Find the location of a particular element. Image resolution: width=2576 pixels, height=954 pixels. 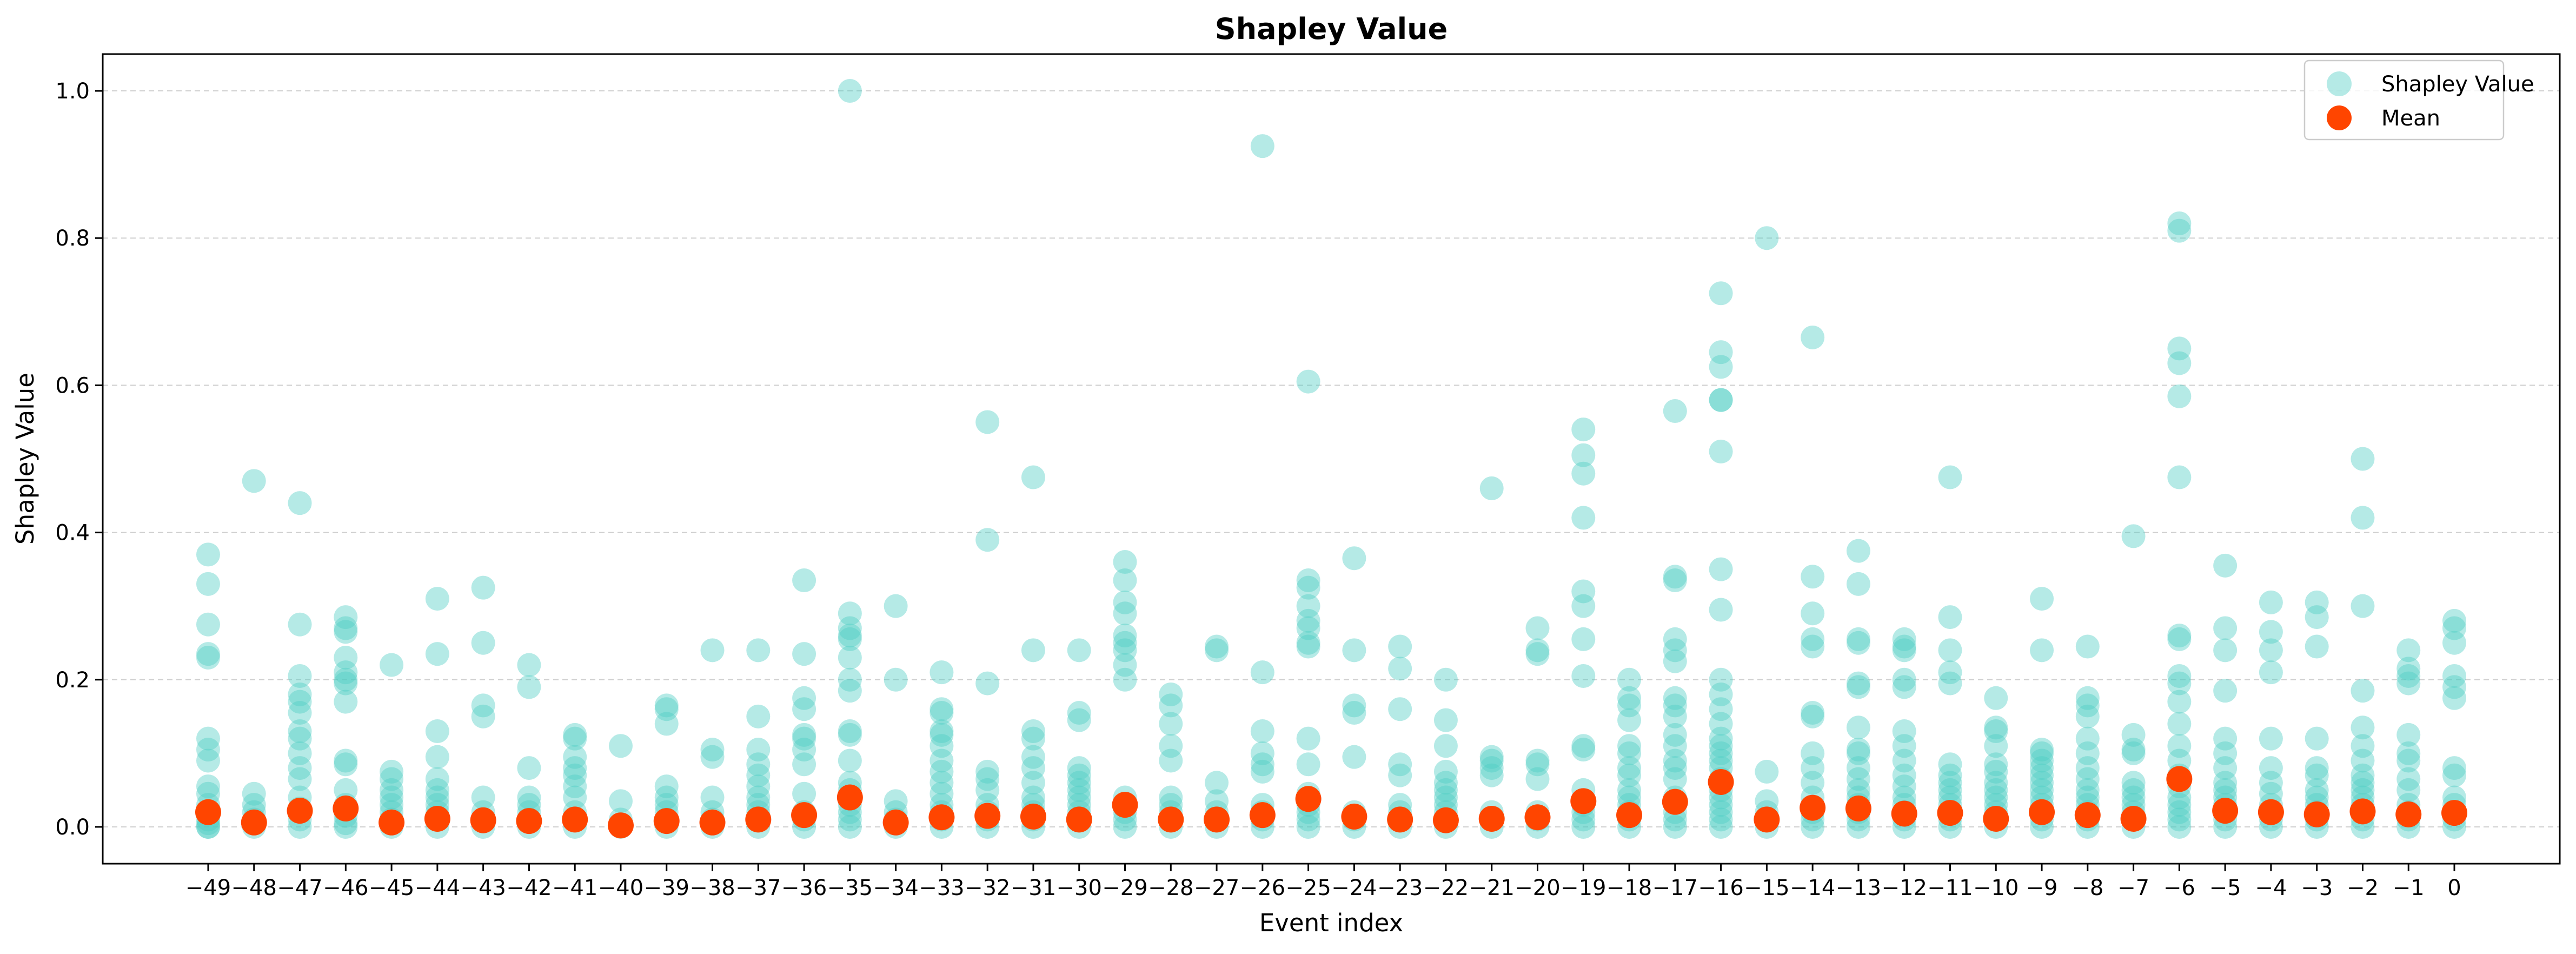

legend: Shapley Value Mean is located at coordinates (2418, 100).